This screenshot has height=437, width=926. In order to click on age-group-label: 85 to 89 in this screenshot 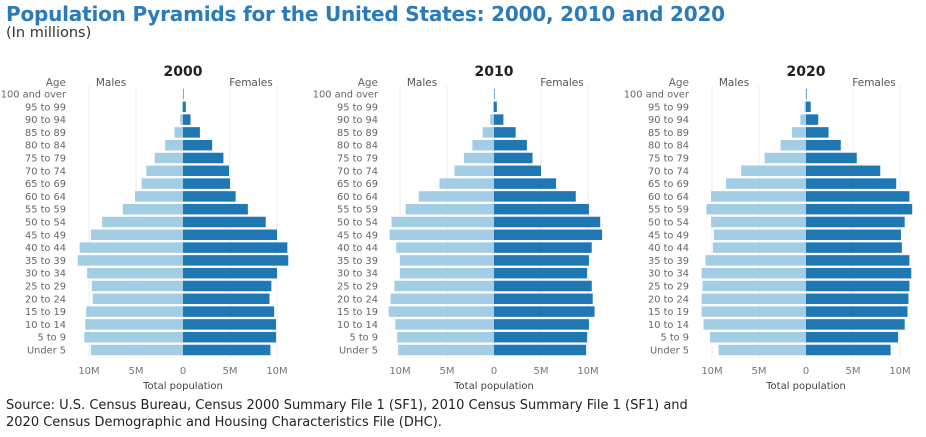, I will do `click(668, 133)`.